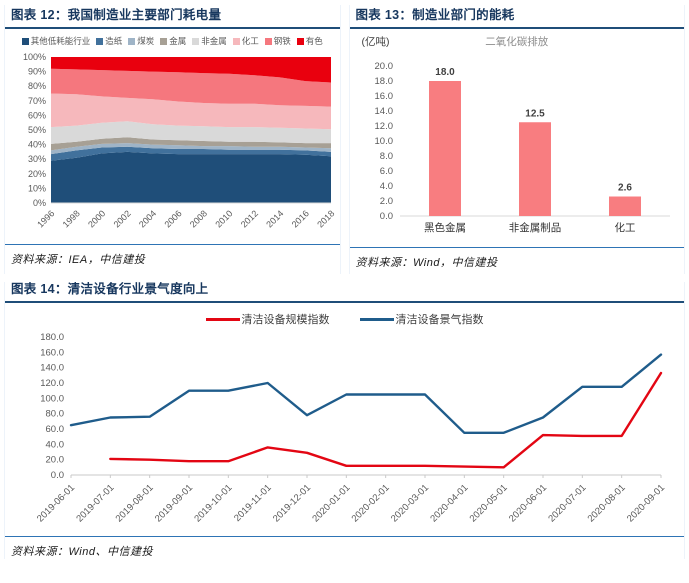 Image resolution: width=689 pixels, height=583 pixels. Describe the element at coordinates (344, 302) in the screenshot. I see `chart14-title-rule` at that location.